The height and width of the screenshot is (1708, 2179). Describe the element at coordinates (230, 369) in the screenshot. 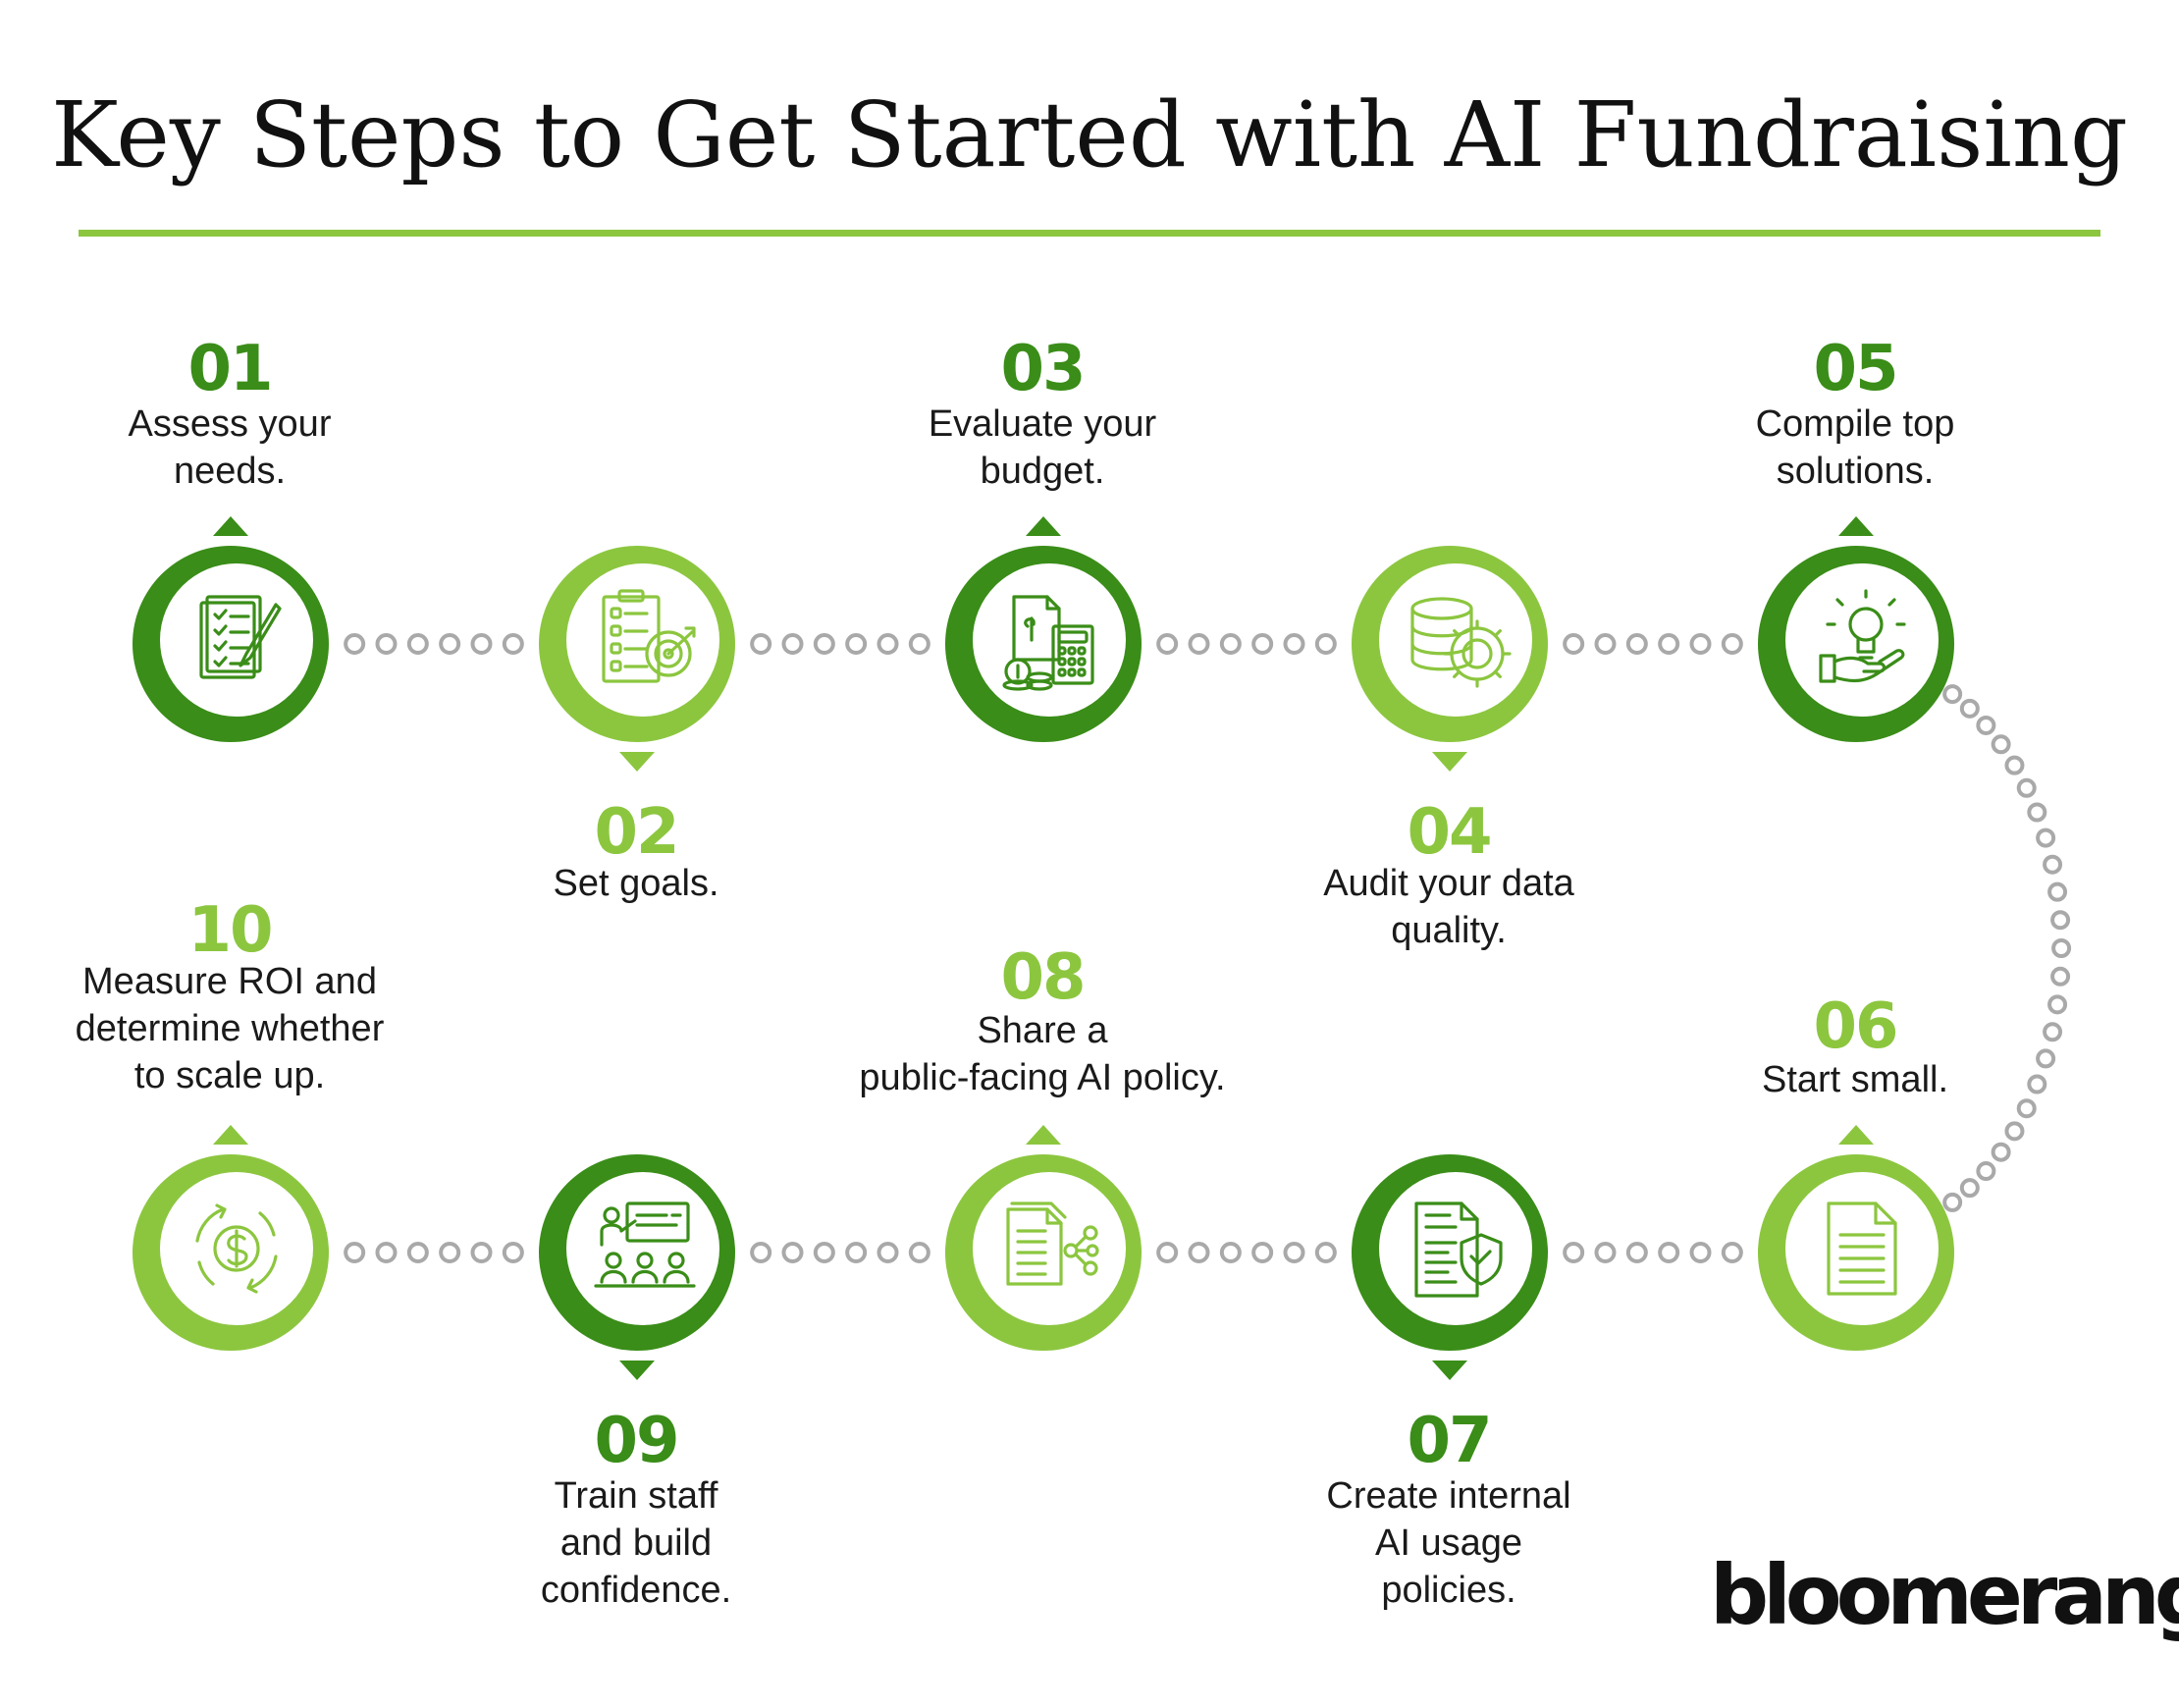

I see `step-number-01: 01` at that location.